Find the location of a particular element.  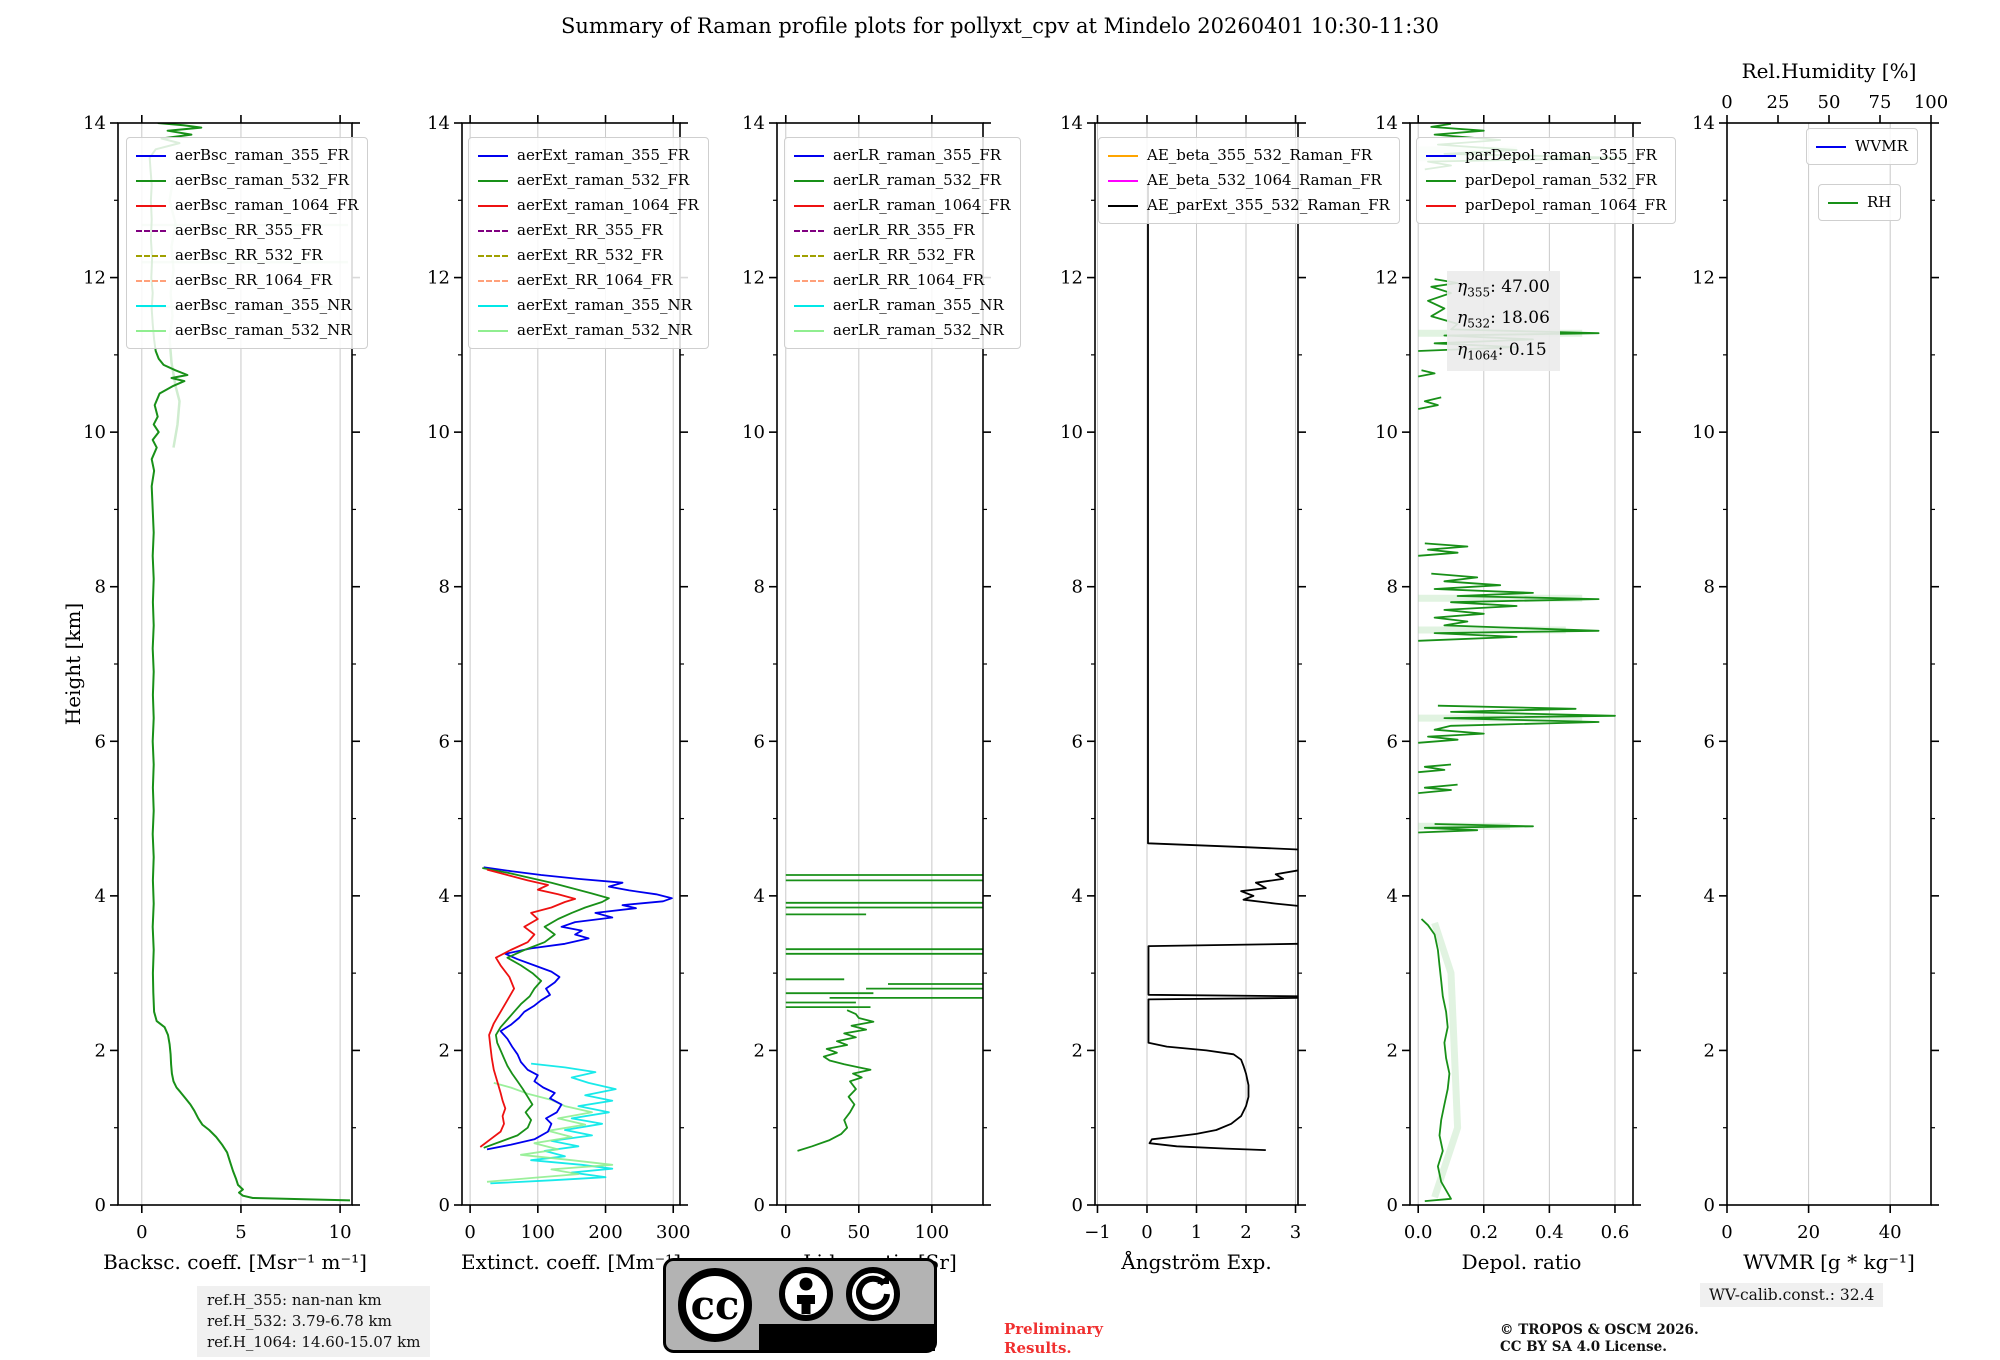

top-x-tick-label: 25 is located at coordinates (1778, 102).